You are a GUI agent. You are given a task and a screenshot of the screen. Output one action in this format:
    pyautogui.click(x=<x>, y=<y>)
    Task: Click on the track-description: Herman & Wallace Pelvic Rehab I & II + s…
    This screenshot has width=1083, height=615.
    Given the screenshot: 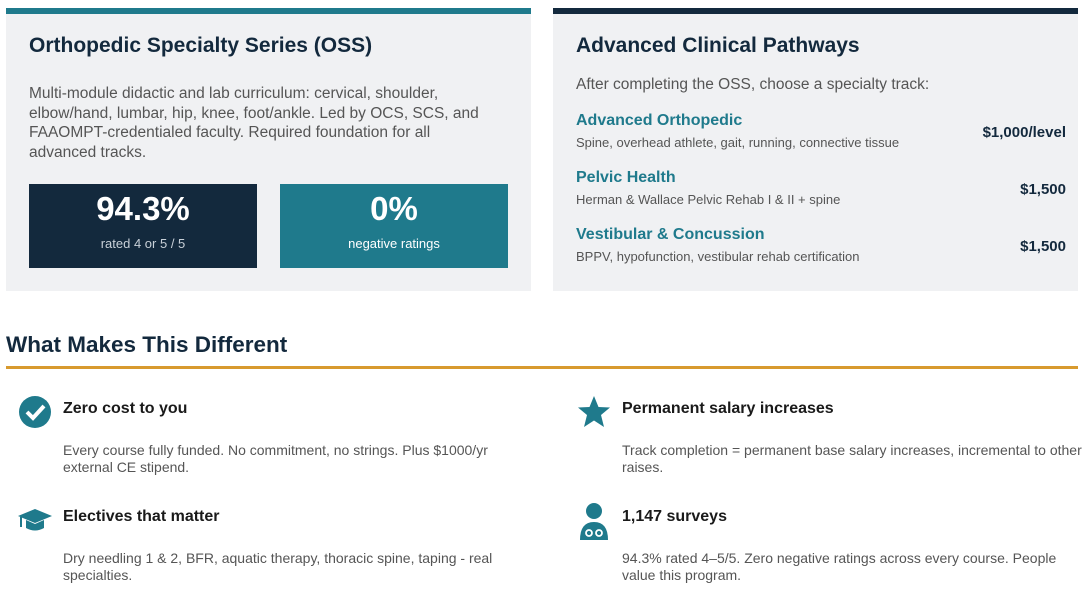 What is the action you would take?
    pyautogui.click(x=708, y=199)
    